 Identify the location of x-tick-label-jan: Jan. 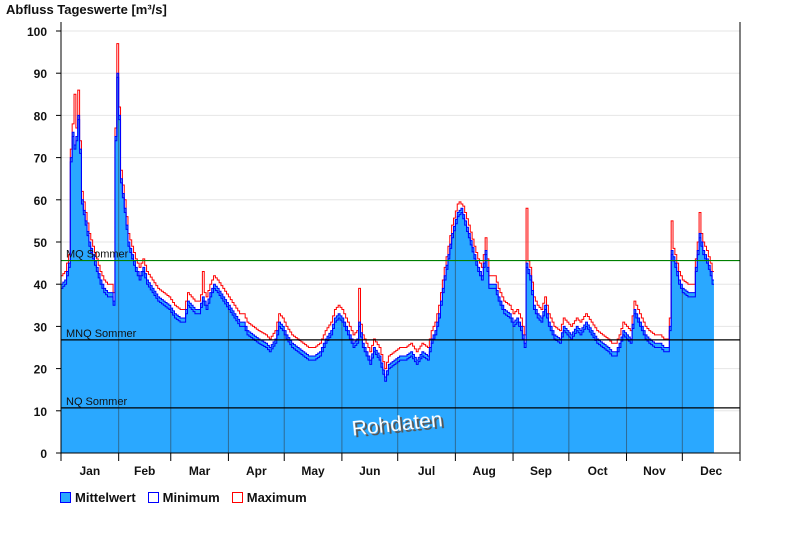
(89, 471).